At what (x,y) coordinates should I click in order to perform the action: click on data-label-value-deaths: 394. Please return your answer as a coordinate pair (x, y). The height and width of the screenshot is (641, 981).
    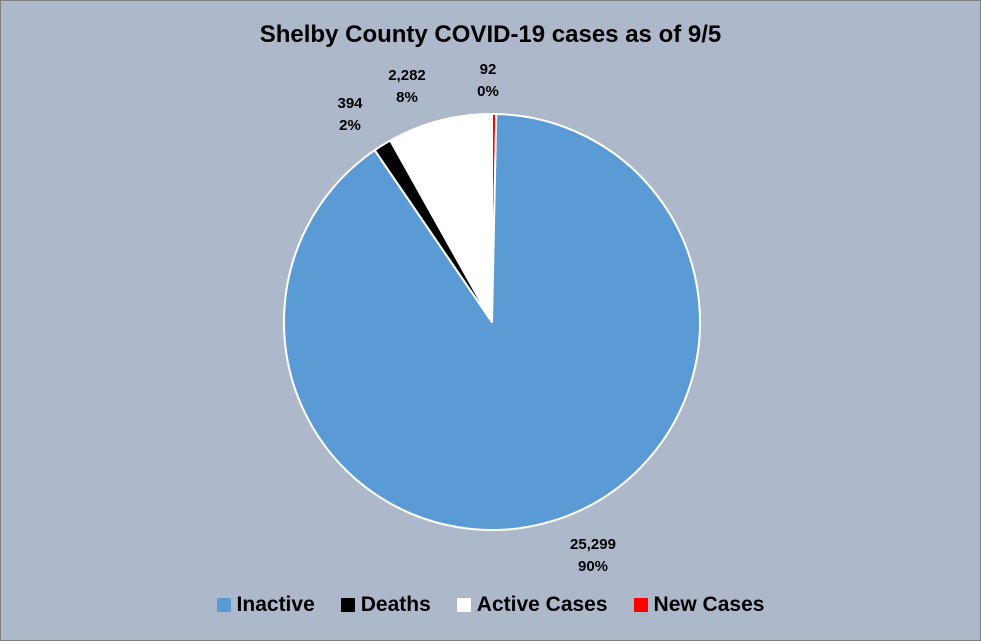
    Looking at the image, I should click on (350, 103).